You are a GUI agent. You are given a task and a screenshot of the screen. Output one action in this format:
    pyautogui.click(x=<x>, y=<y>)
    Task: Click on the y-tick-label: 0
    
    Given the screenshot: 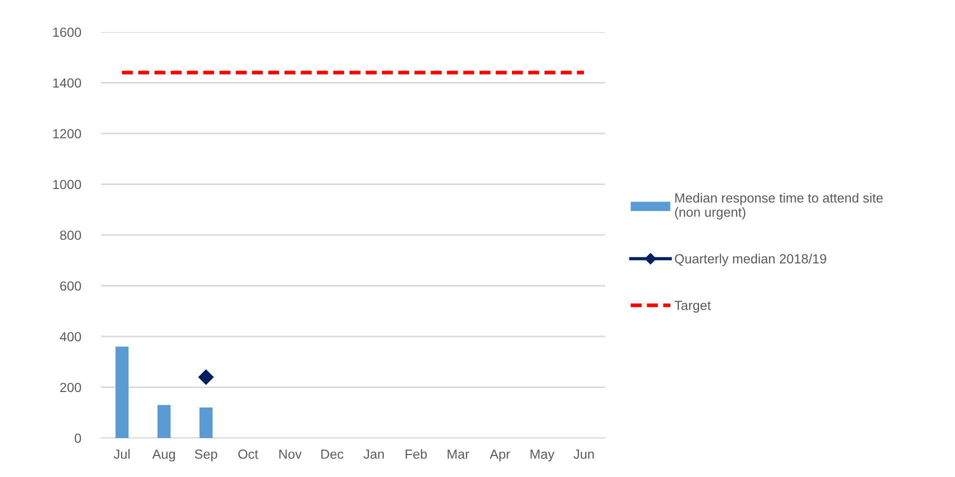 What is the action you would take?
    pyautogui.click(x=78, y=438)
    